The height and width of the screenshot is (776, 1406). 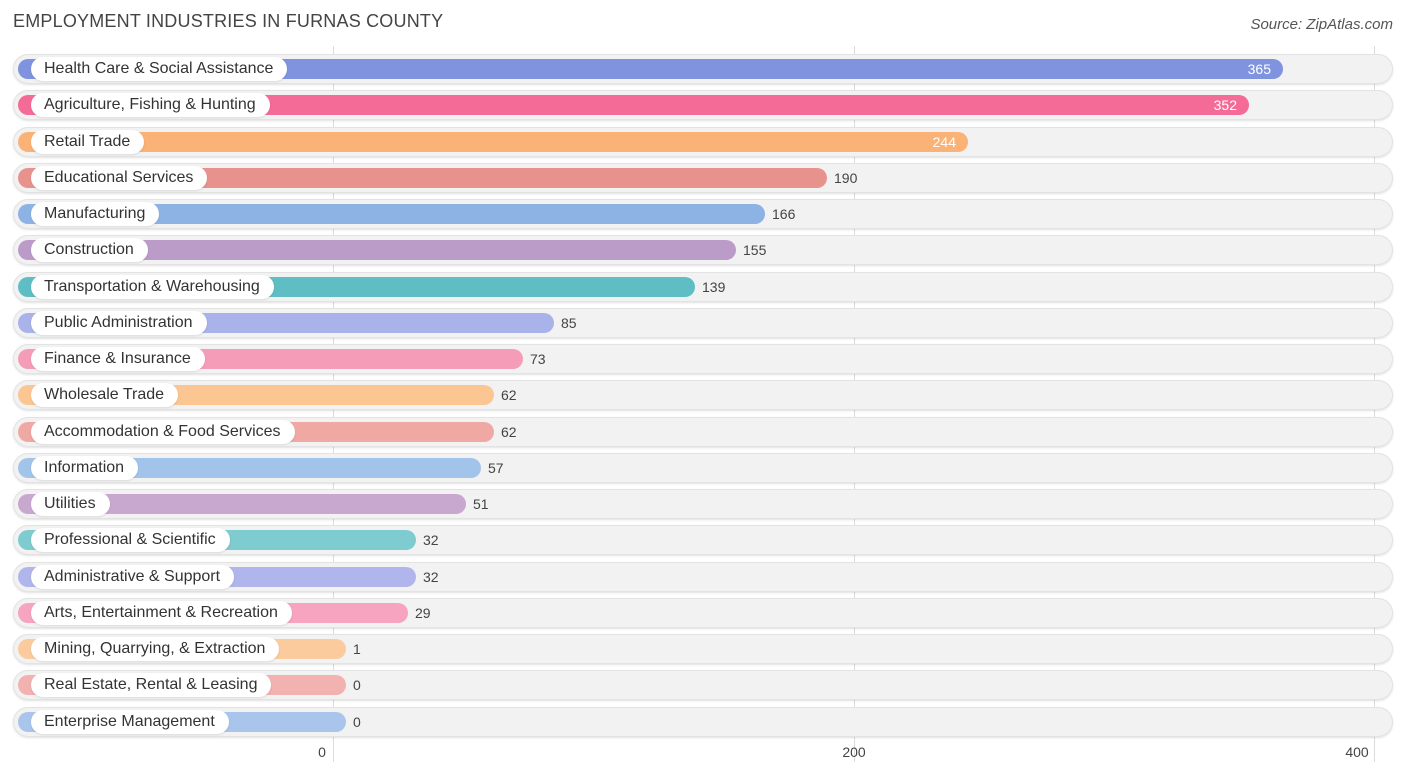 What do you see at coordinates (70, 504) in the screenshot?
I see `bar-category-label: Utilities` at bounding box center [70, 504].